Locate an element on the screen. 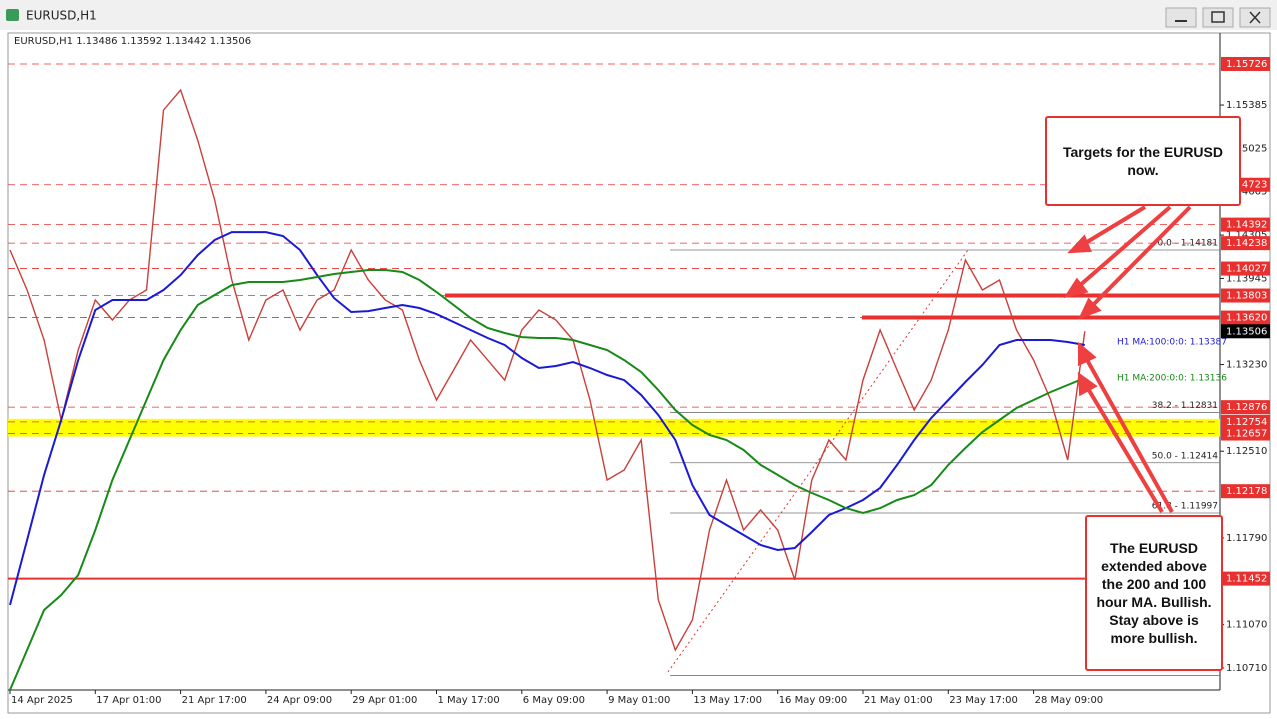 The image size is (1277, 719). legend-label: H1 MA:200:0:0: 1.13136 is located at coordinates (1172, 379).